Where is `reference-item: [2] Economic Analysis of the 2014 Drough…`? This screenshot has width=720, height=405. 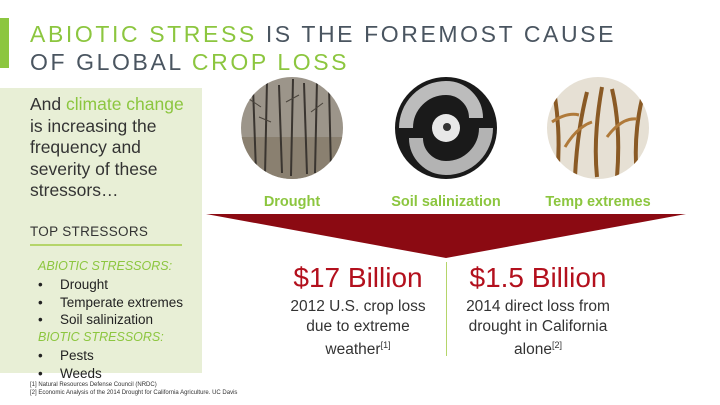
reference-item: [2] Economic Analysis of the 2014 Drough… is located at coordinates (134, 393).